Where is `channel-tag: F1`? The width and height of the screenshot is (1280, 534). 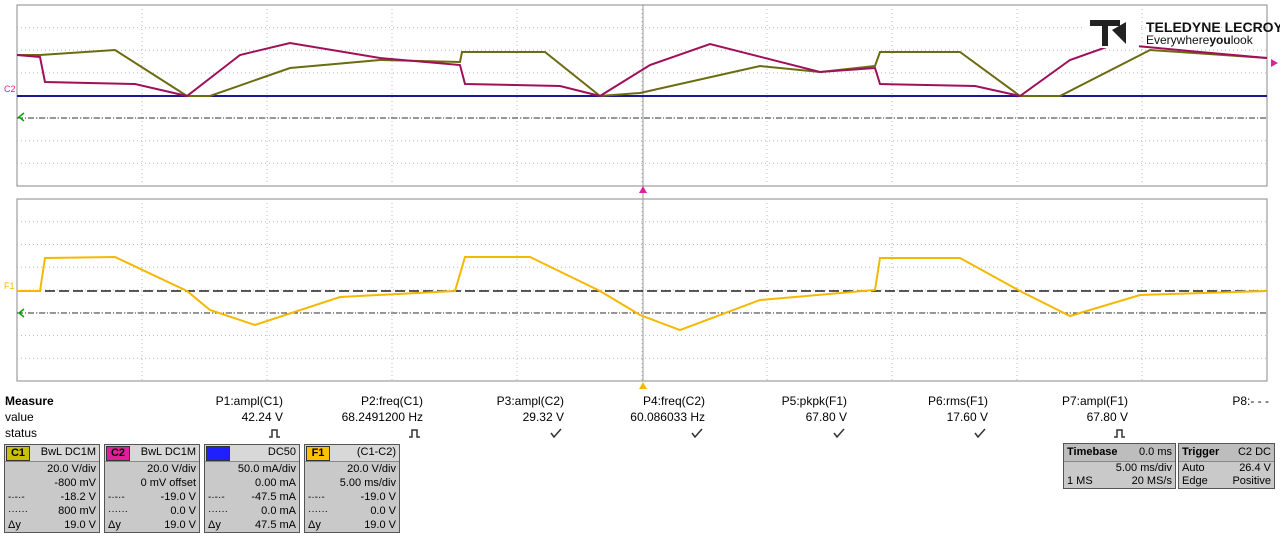 channel-tag: F1 is located at coordinates (318, 453).